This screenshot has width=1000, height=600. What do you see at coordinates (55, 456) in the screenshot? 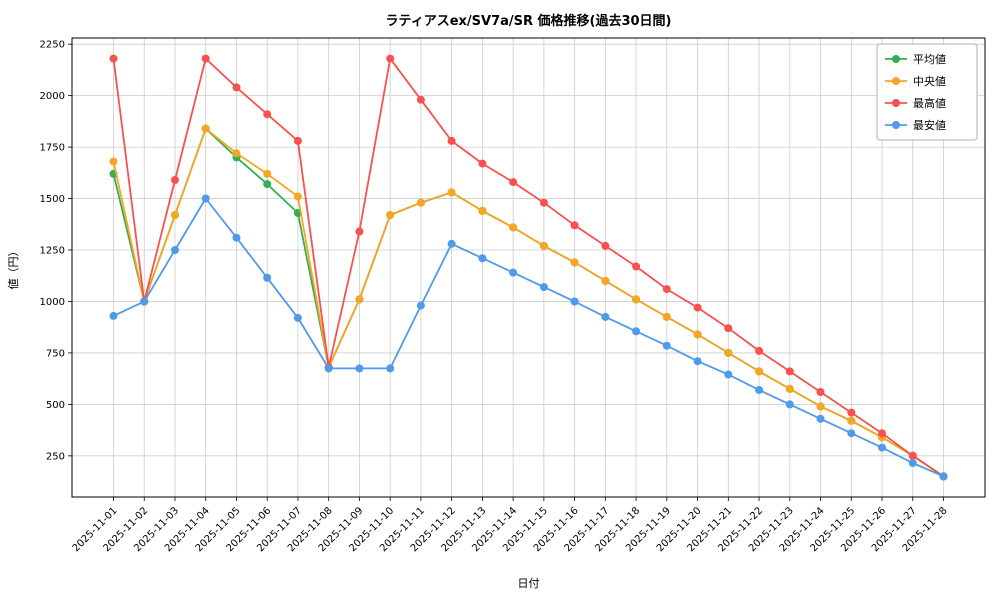
I see `y-tick-label: 250` at bounding box center [55, 456].